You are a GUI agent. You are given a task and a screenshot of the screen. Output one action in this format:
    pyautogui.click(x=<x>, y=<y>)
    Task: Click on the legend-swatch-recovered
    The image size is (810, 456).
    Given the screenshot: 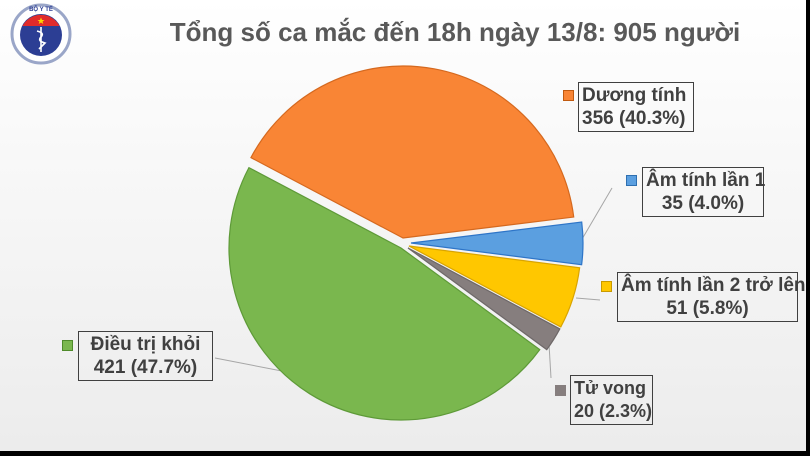 What is the action you would take?
    pyautogui.click(x=67, y=345)
    